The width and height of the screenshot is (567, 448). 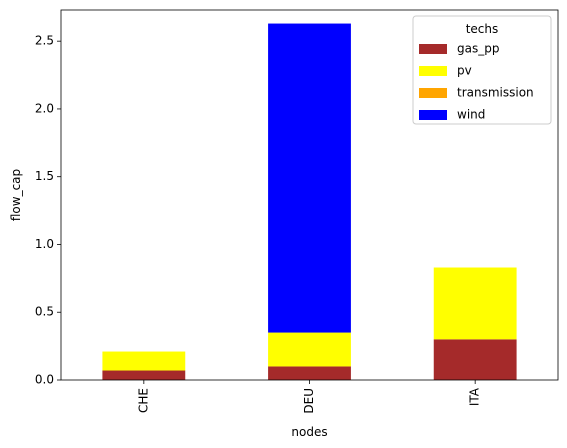 What do you see at coordinates (309, 349) in the screenshot?
I see `bar-deu-pv` at bounding box center [309, 349].